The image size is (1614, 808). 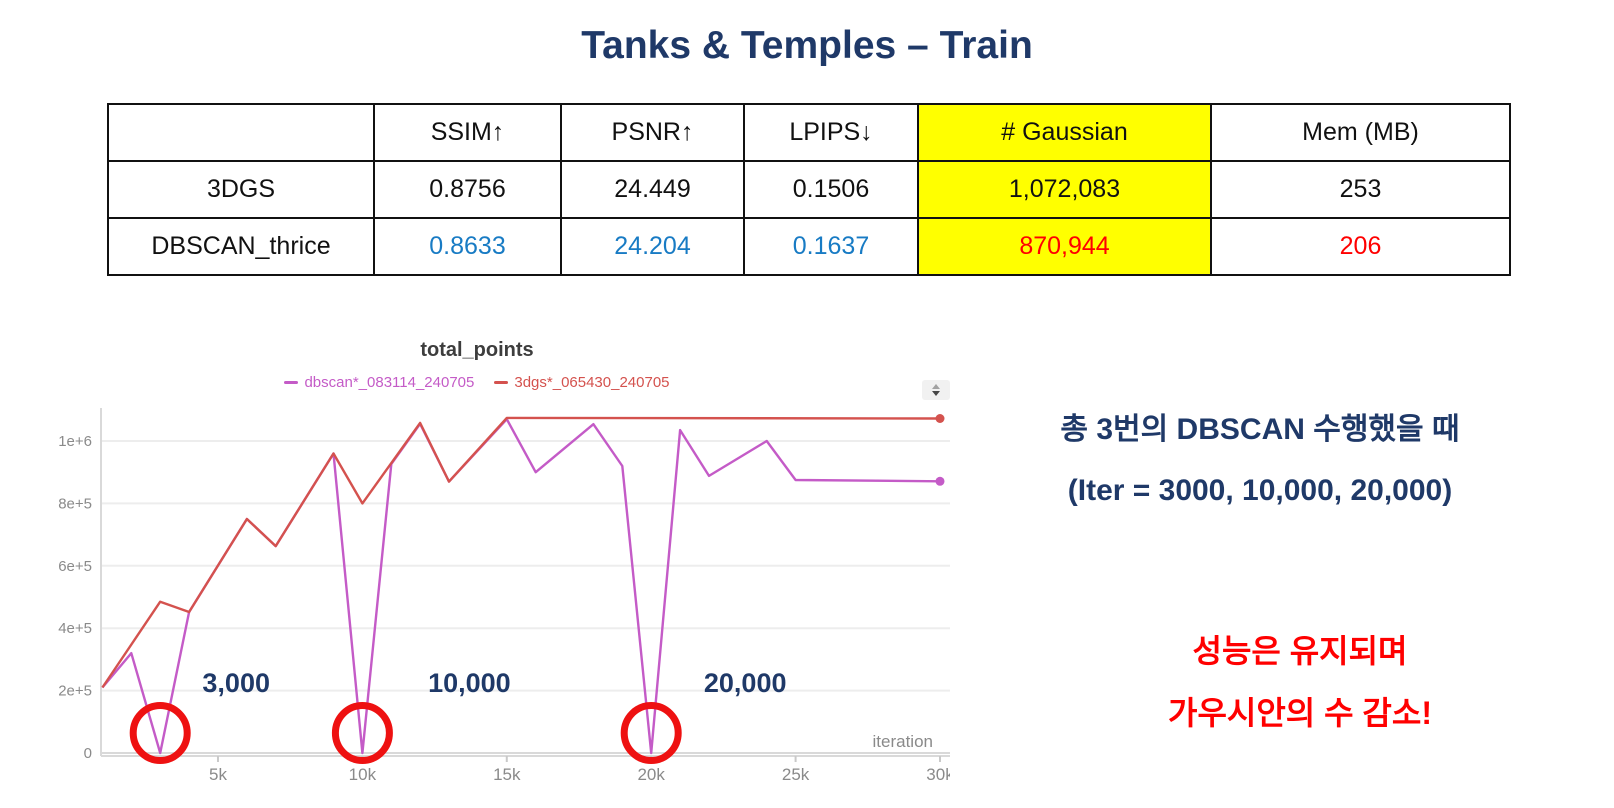 What do you see at coordinates (1064, 246) in the screenshot?
I see `cell-dbscan-gaussian: 870,944` at bounding box center [1064, 246].